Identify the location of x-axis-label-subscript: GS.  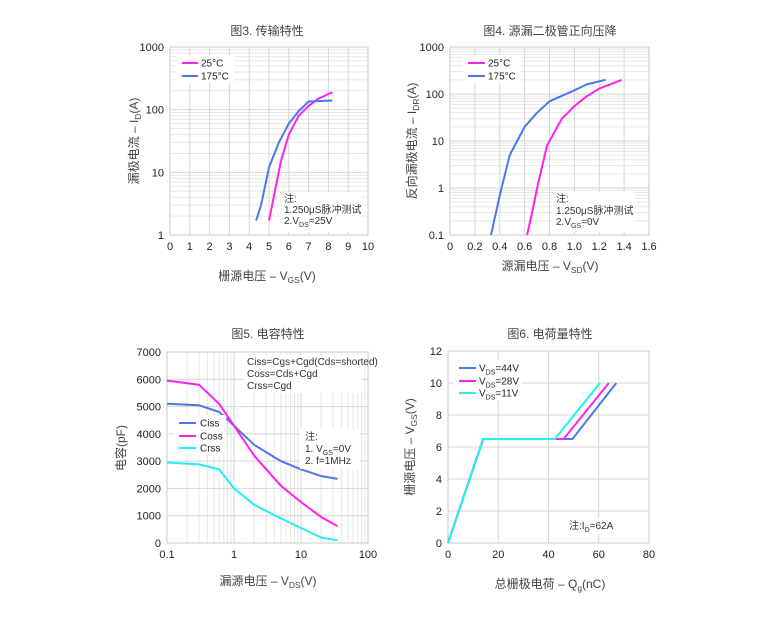
(294, 280).